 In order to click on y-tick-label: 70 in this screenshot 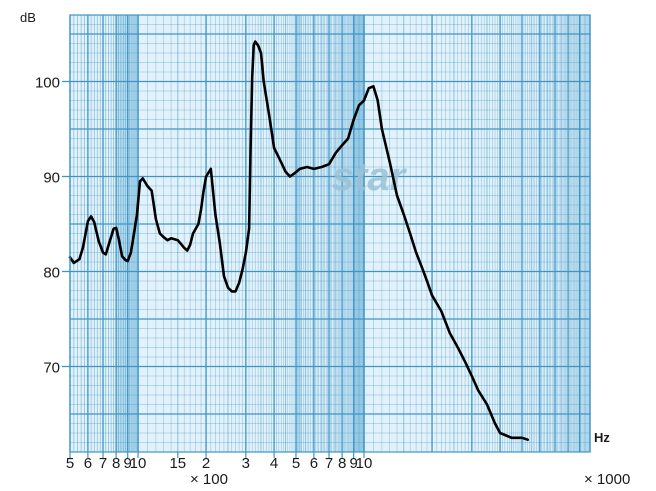, I will do `click(51, 368)`.